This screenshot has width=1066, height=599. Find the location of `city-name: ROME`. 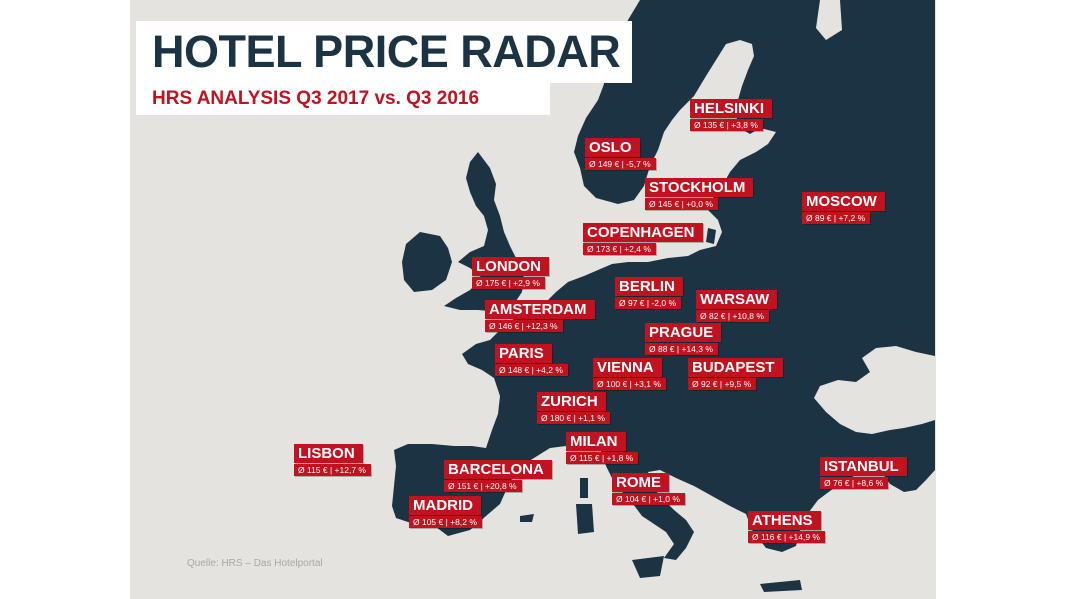

city-name: ROME is located at coordinates (640, 482).